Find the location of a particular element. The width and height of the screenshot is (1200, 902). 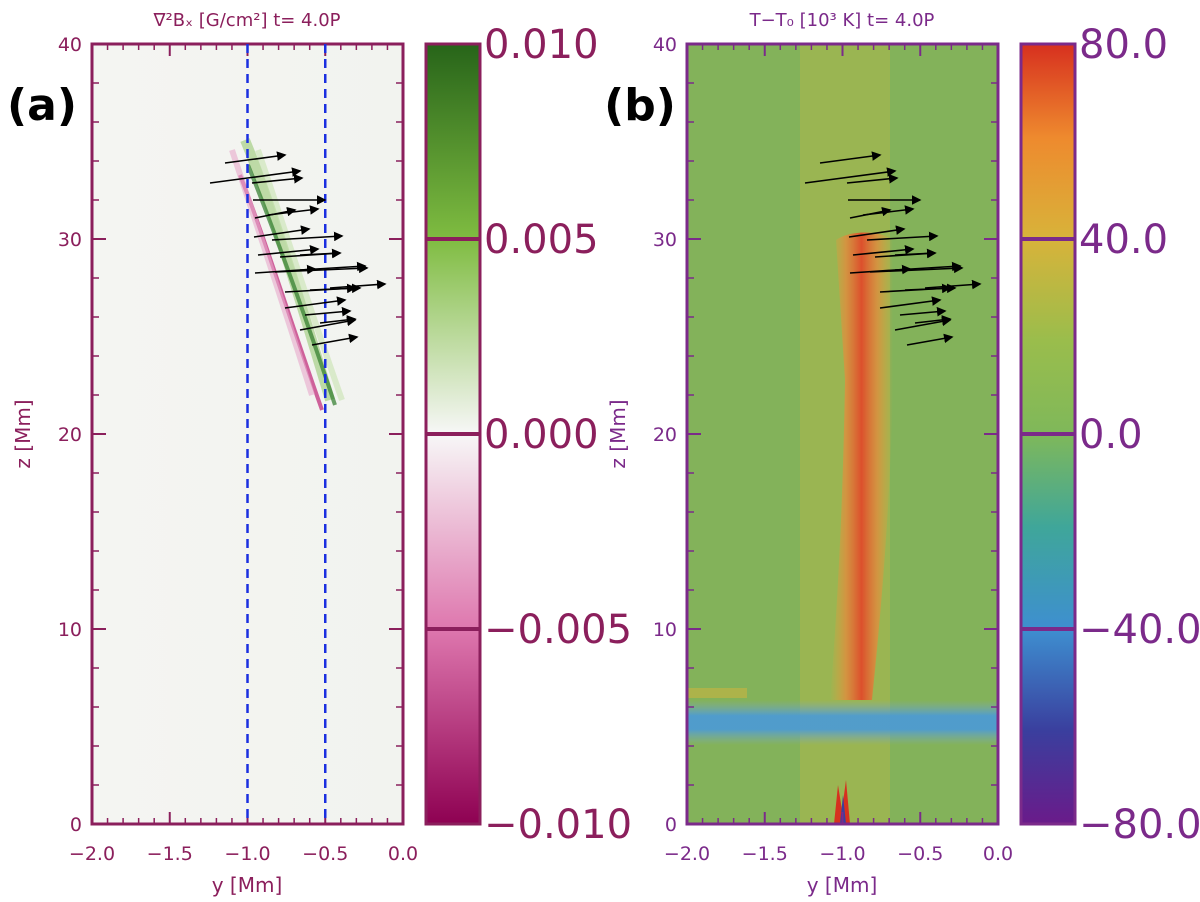

ylabel-b: z [Mm] is located at coordinates (618, 433).